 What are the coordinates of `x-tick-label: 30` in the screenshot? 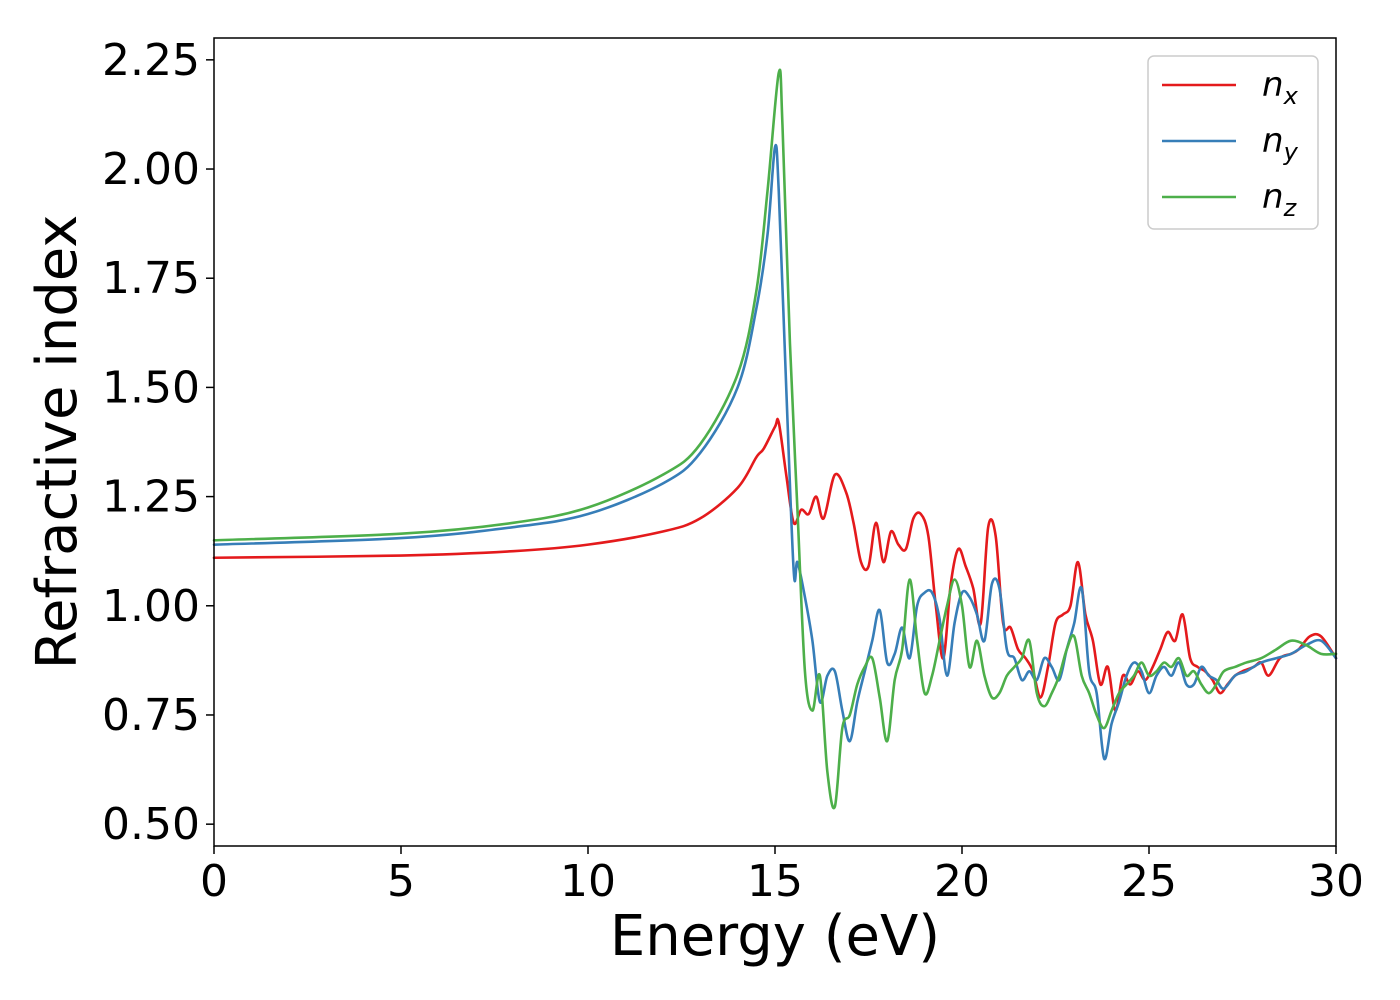 It's located at (1336, 881).